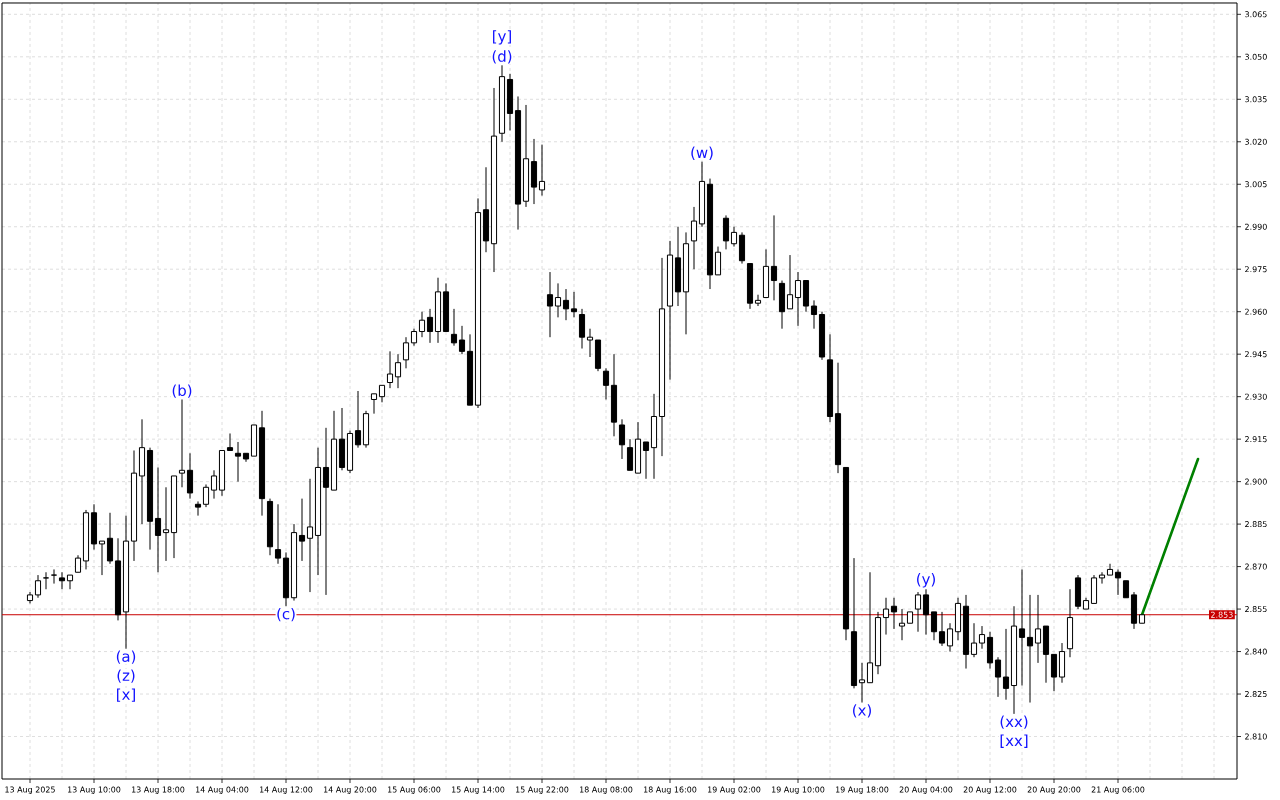 The width and height of the screenshot is (1280, 800). I want to click on annotation: (xx), so click(1014, 722).